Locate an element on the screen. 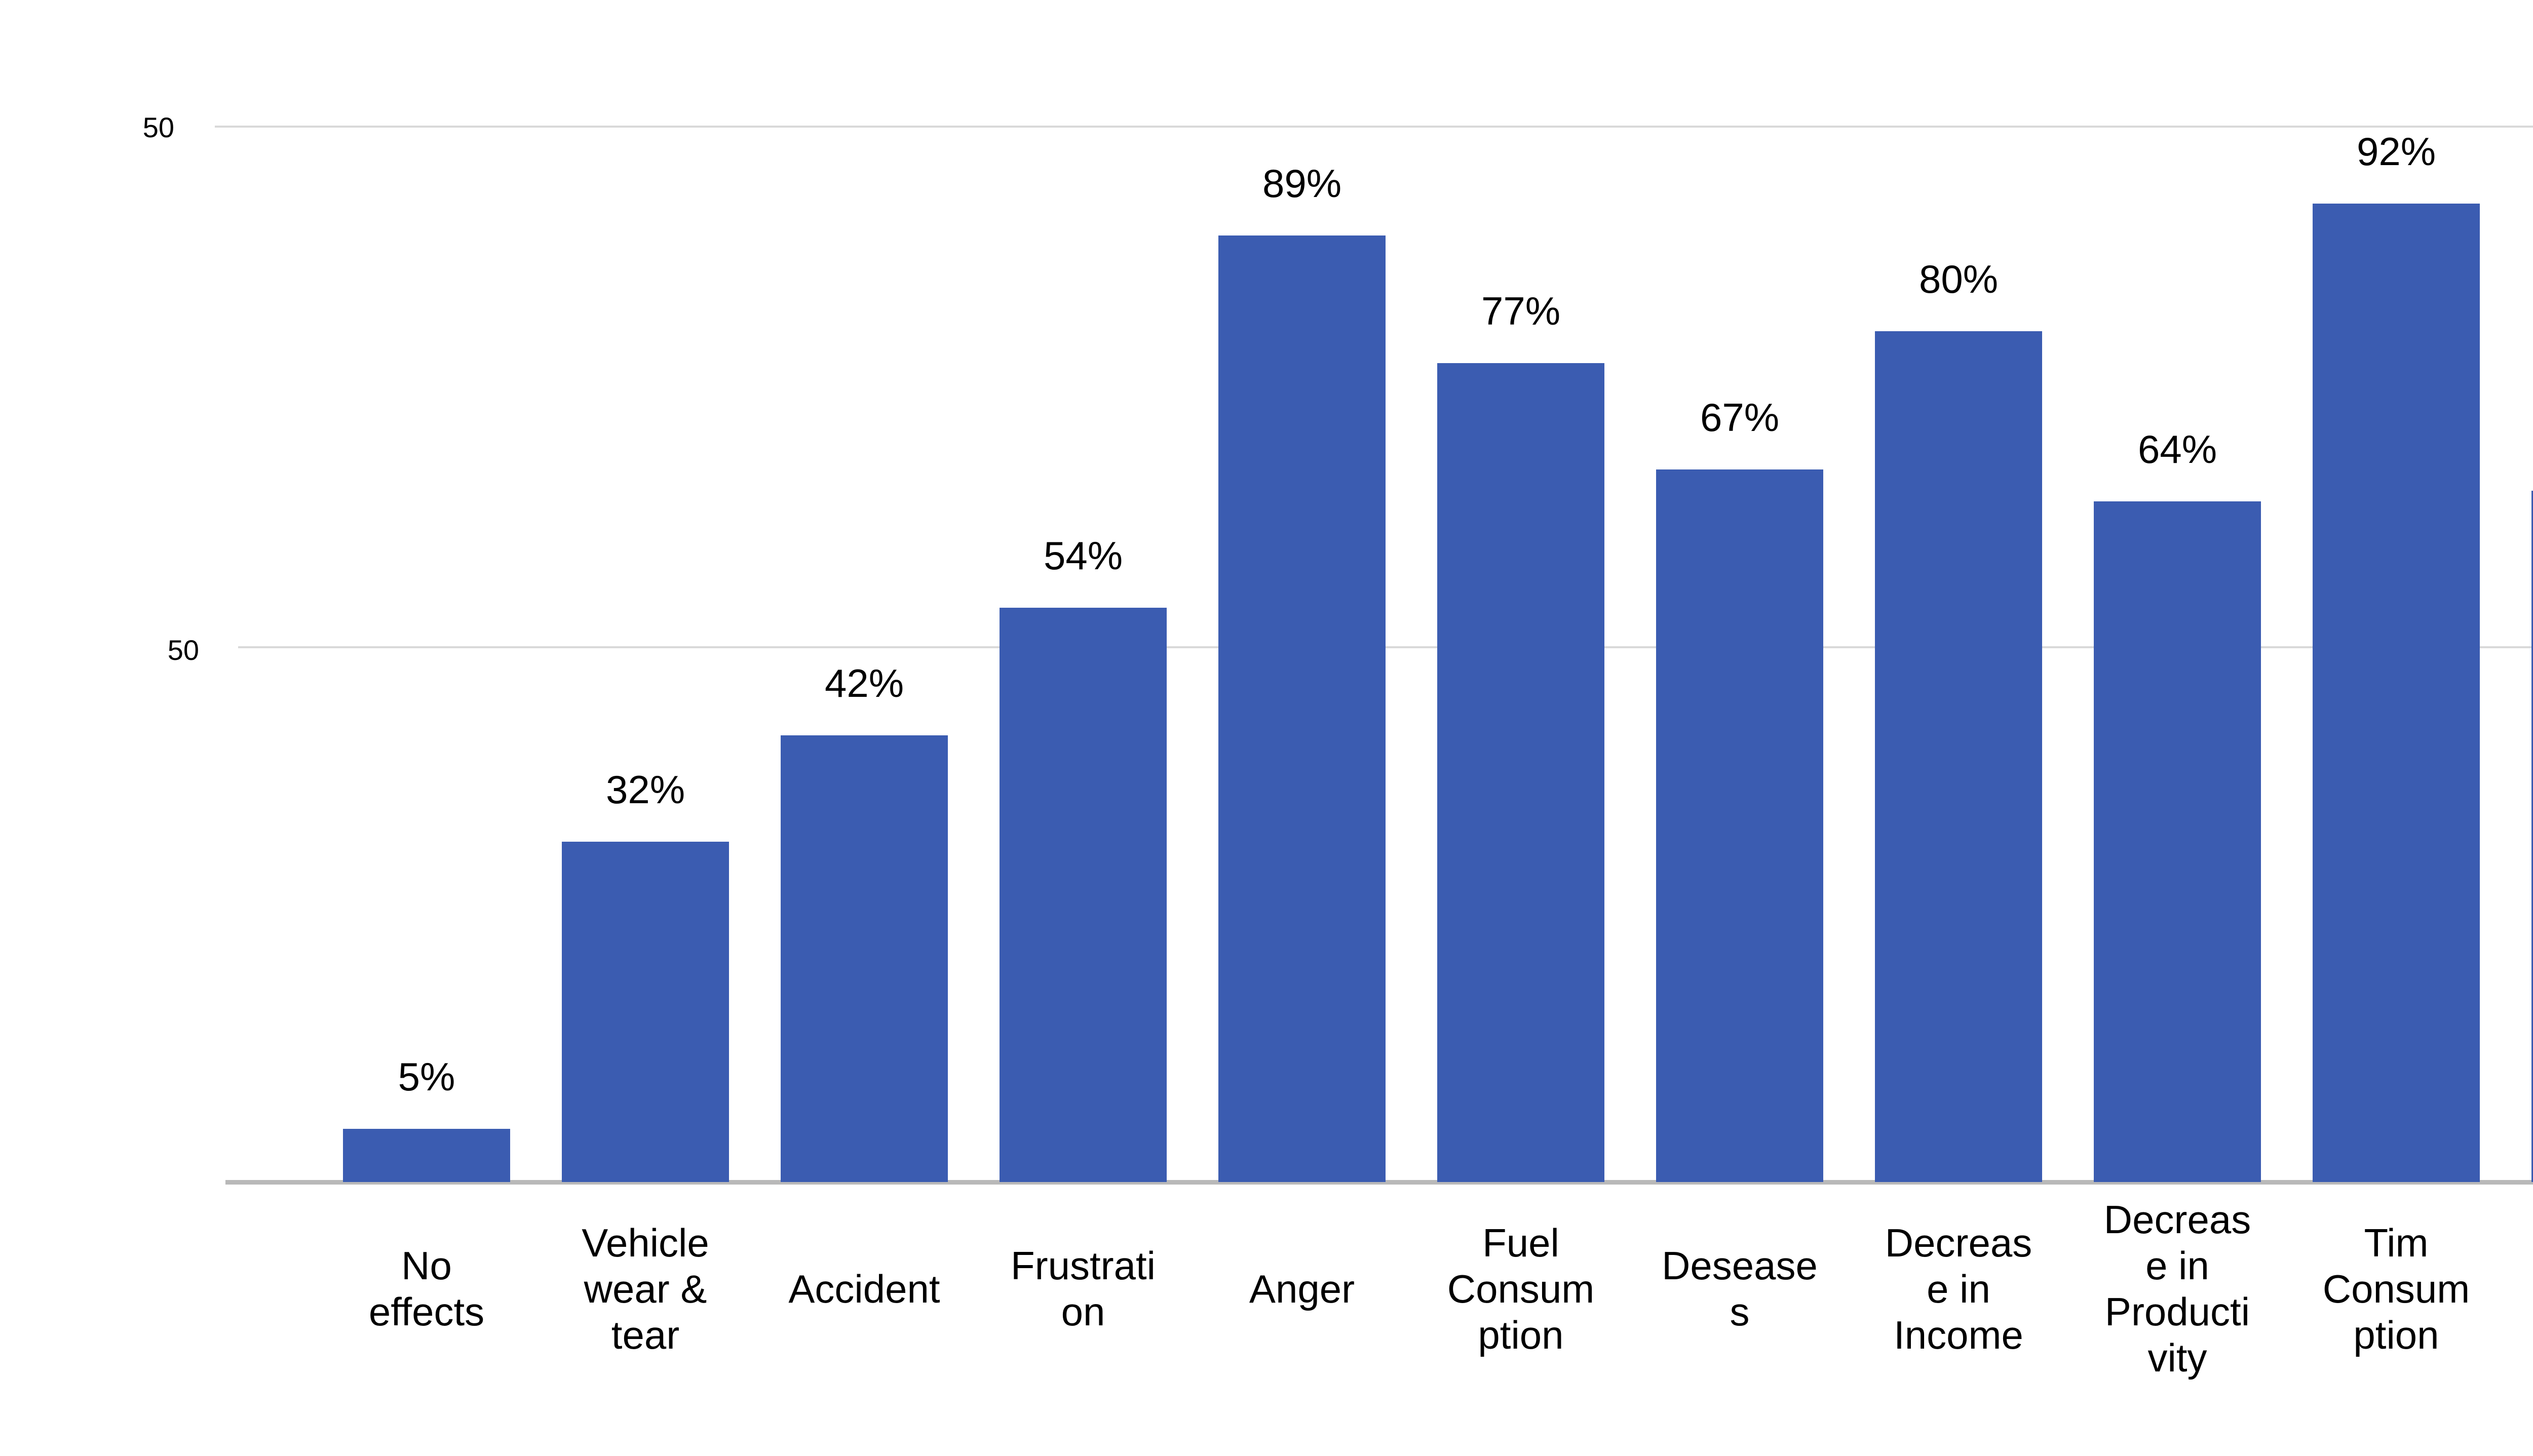  bar-value-label: 80% is located at coordinates (1958, 279).